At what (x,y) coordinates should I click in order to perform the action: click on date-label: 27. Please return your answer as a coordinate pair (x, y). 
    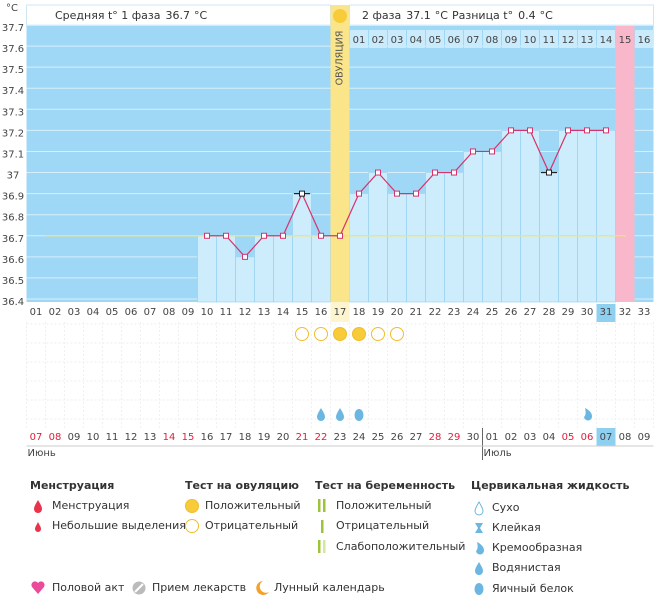
    Looking at the image, I should click on (416, 437).